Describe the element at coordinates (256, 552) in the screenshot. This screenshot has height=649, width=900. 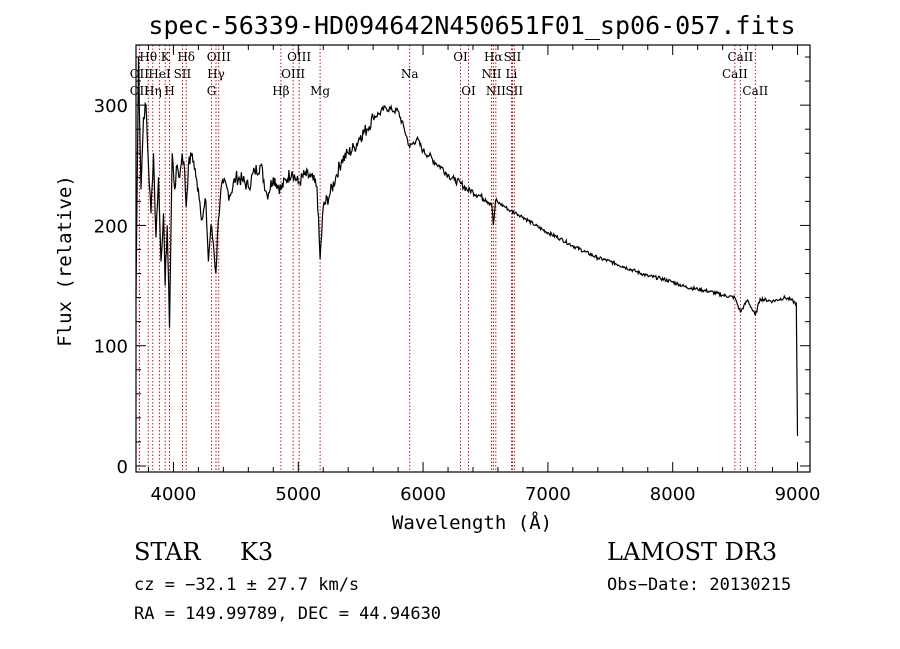
I see `object-subclass: K3` at that location.